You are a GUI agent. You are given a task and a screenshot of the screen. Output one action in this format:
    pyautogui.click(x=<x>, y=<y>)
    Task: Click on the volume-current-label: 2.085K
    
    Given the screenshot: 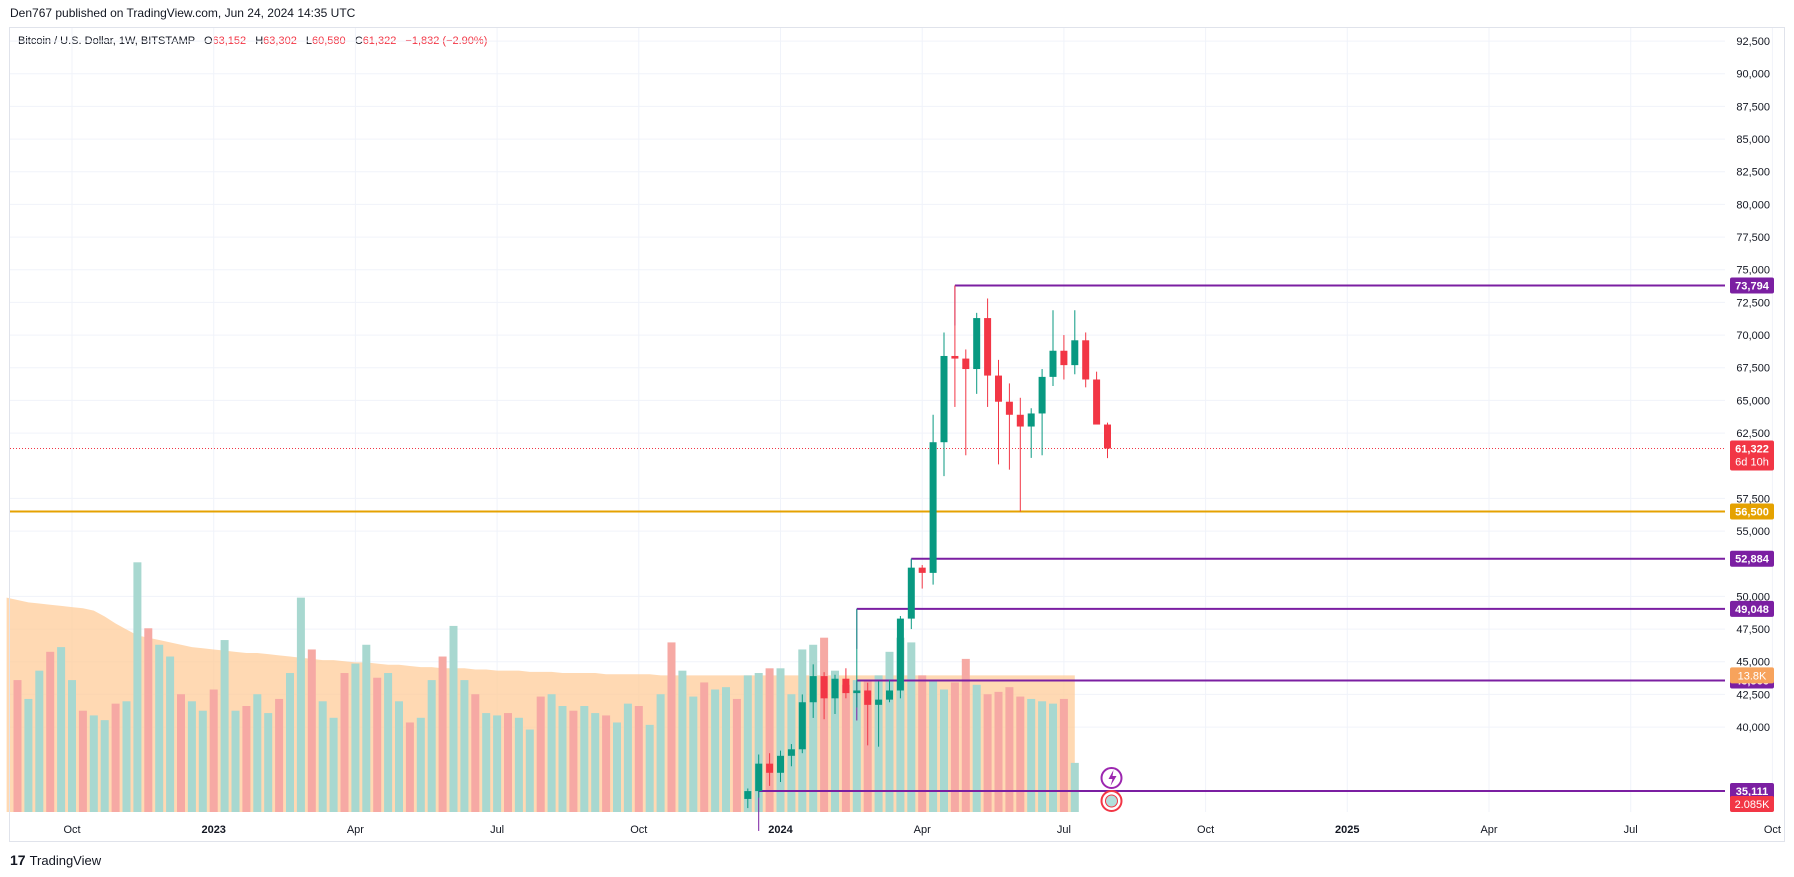 What is the action you would take?
    pyautogui.click(x=1753, y=805)
    